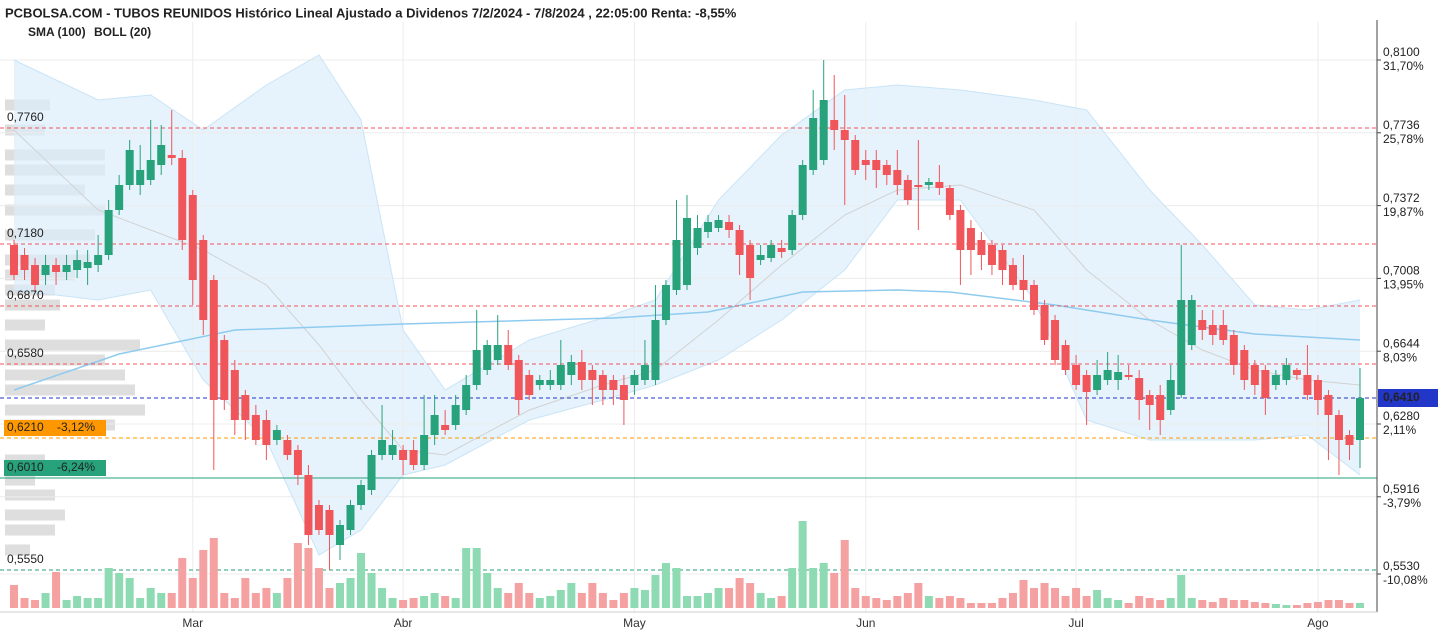 This screenshot has height=638, width=1446. I want to click on level-label: 0,6410, so click(1401, 397).